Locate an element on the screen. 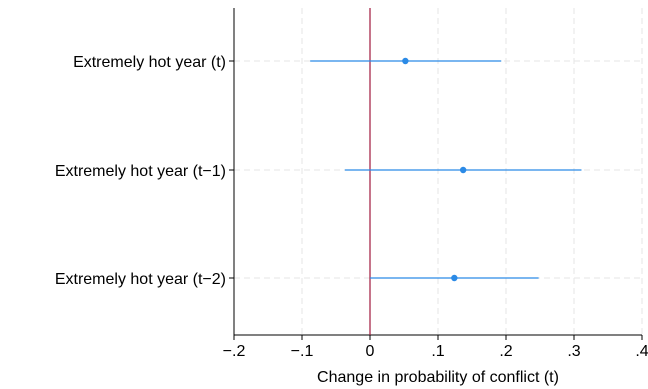 Image resolution: width=648 pixels, height=389 pixels. x-tick-label: .4 is located at coordinates (641, 351).